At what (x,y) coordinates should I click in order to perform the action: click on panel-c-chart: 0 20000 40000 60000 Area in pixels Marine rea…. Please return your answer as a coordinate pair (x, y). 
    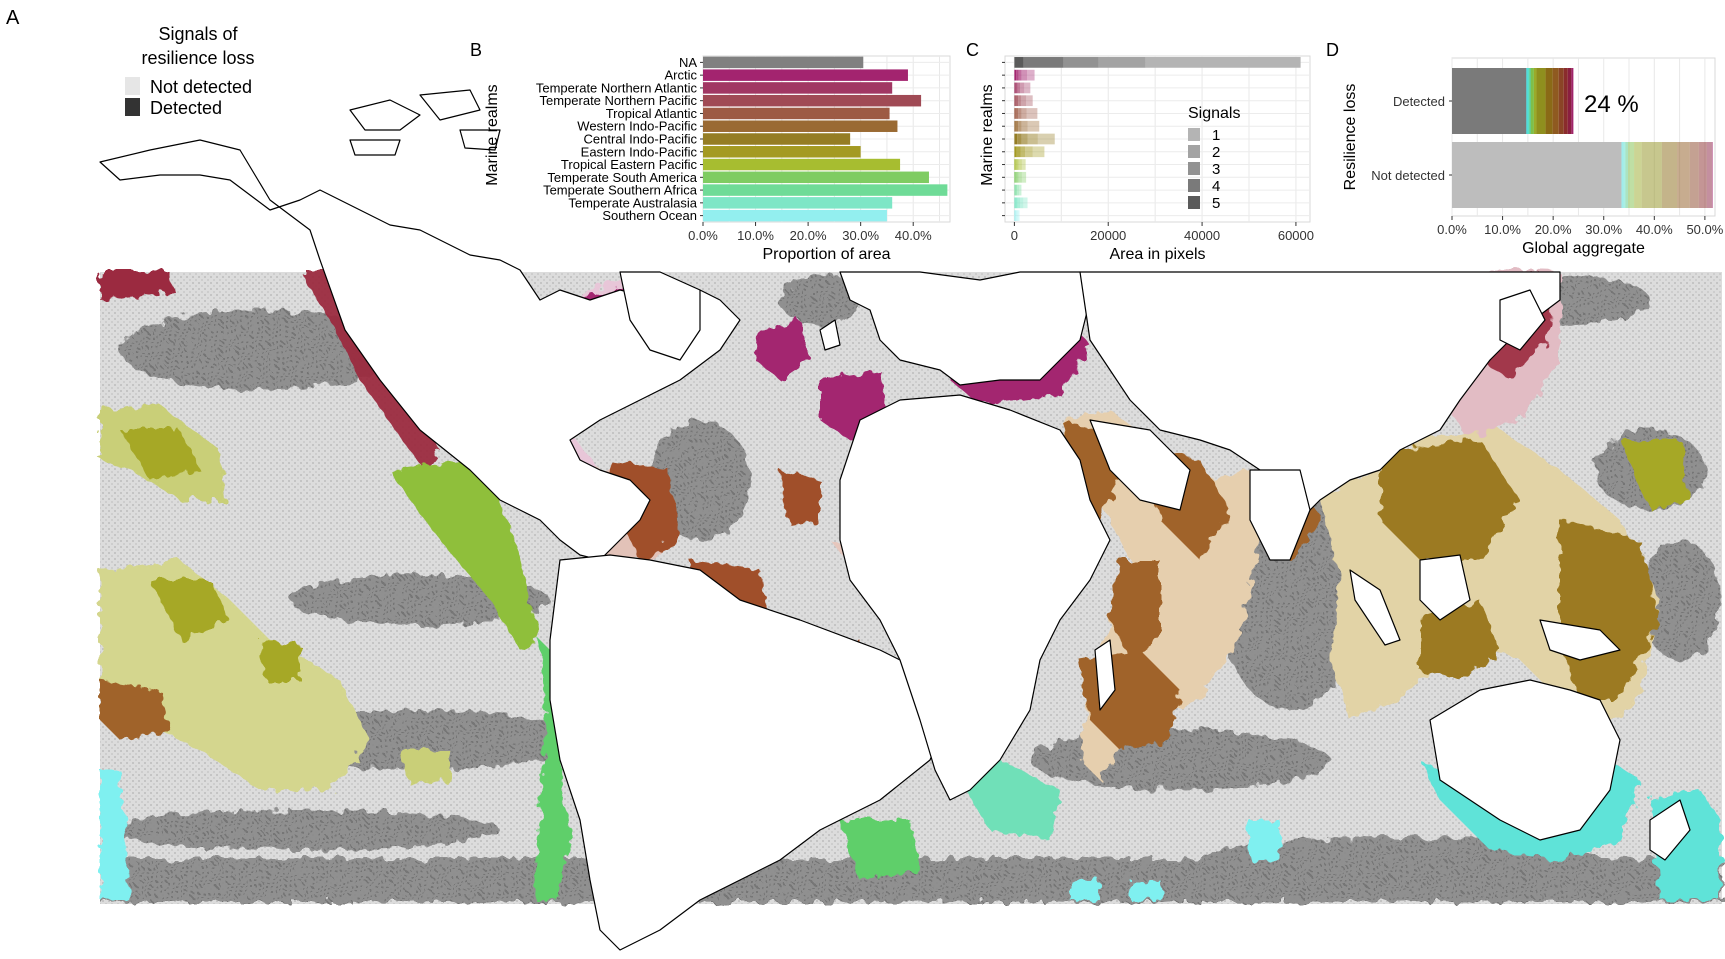
    Looking at the image, I should click on (1146, 159).